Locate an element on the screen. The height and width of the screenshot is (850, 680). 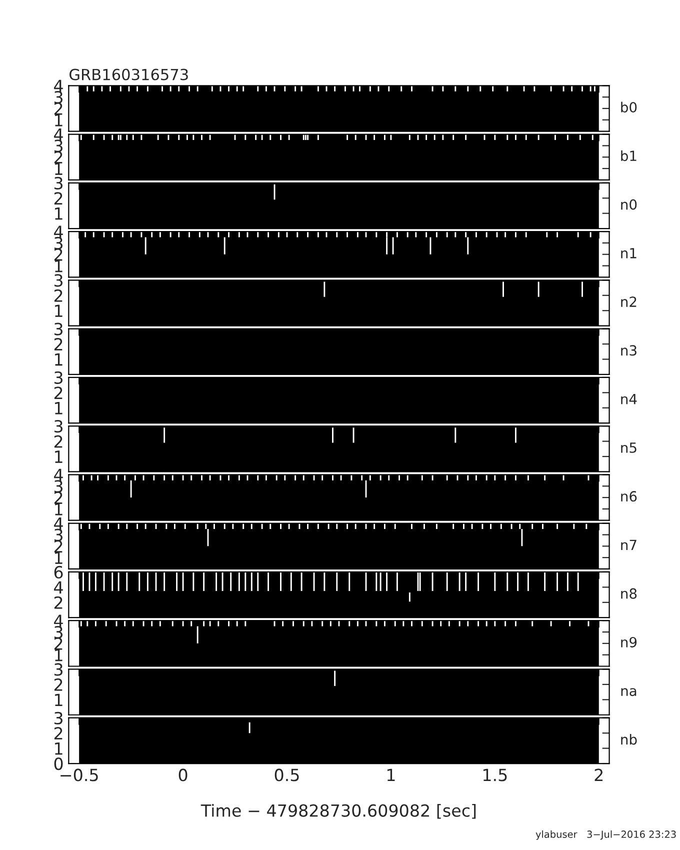
y-axis-title: b1 is located at coordinates (628, 156).